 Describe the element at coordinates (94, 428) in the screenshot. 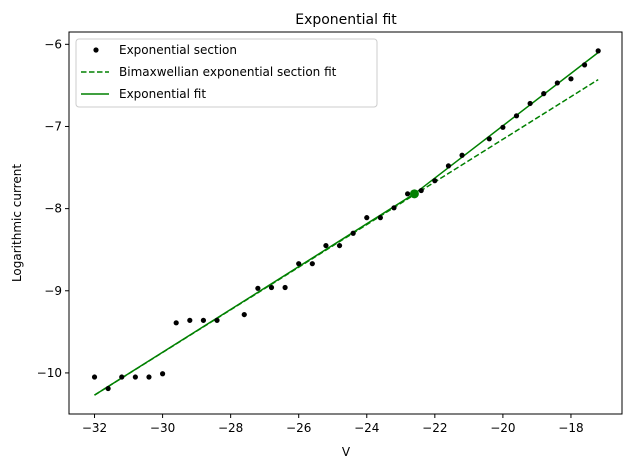

I see `x-tick-label: −32` at that location.